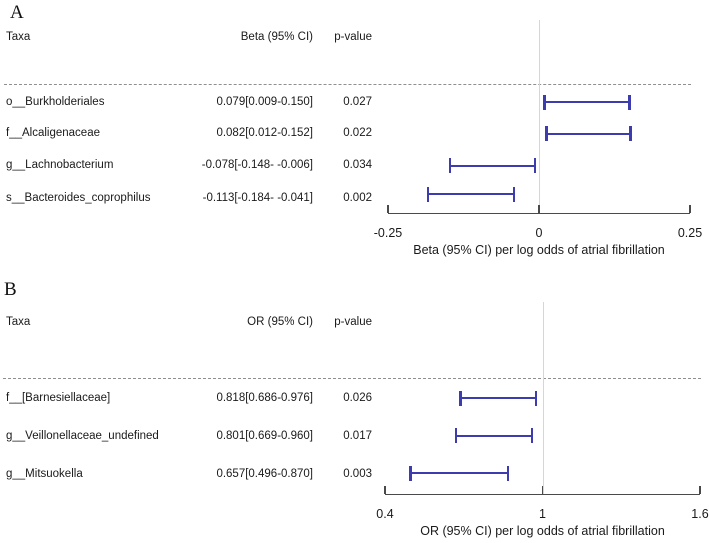  Describe the element at coordinates (280, 322) in the screenshot. I see `column-header-estimate: OR (95% CI)` at that location.